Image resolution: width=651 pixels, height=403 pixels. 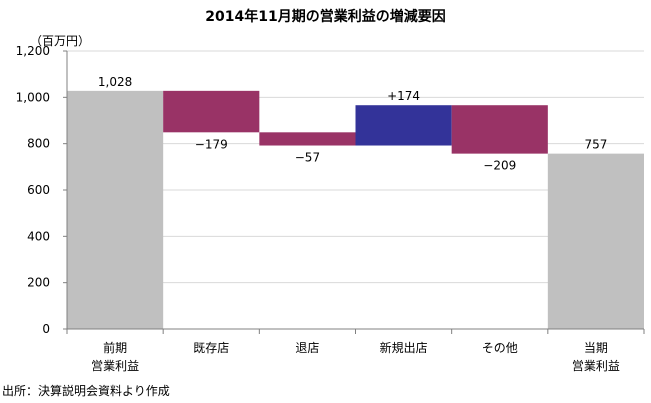 I want to click on y-tick-label: 200, so click(x=38, y=283).